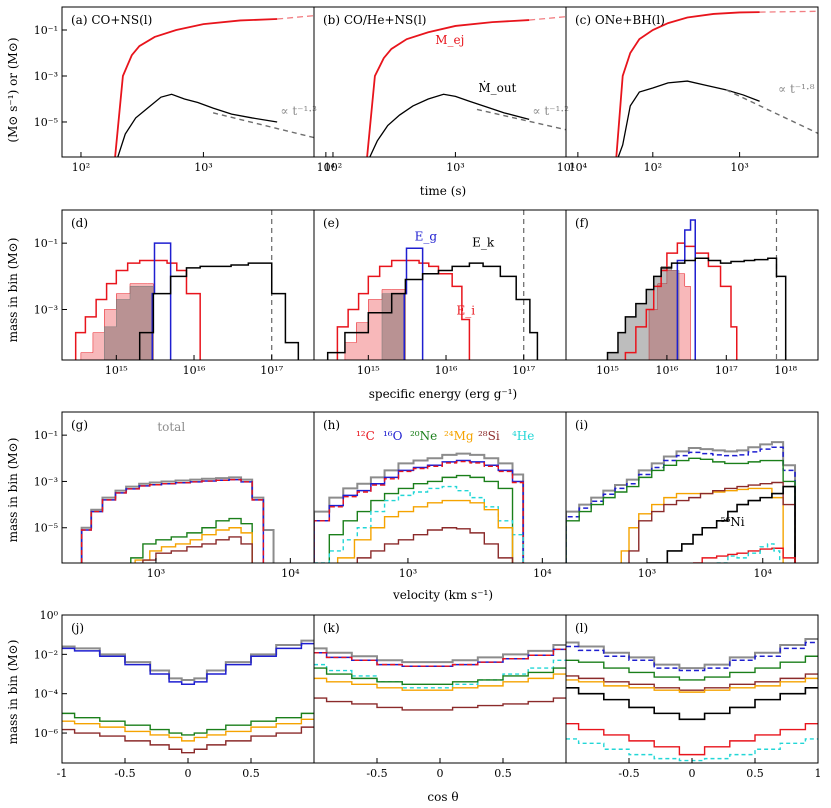  I want to click on annotation: M_ej, so click(449, 40).